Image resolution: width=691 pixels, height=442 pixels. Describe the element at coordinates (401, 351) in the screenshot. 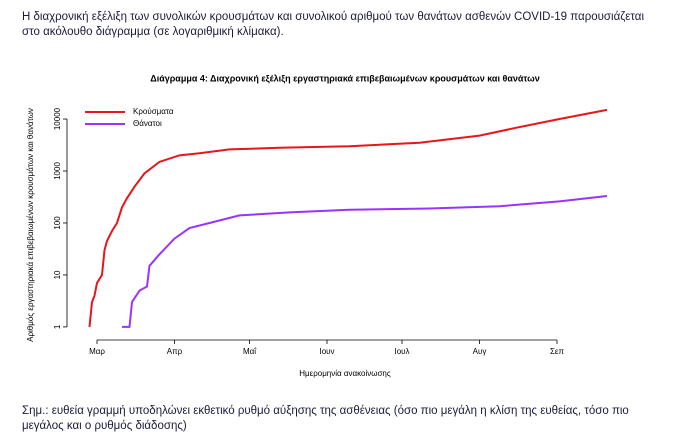

I see `x-tick-label: Ιουλ` at that location.